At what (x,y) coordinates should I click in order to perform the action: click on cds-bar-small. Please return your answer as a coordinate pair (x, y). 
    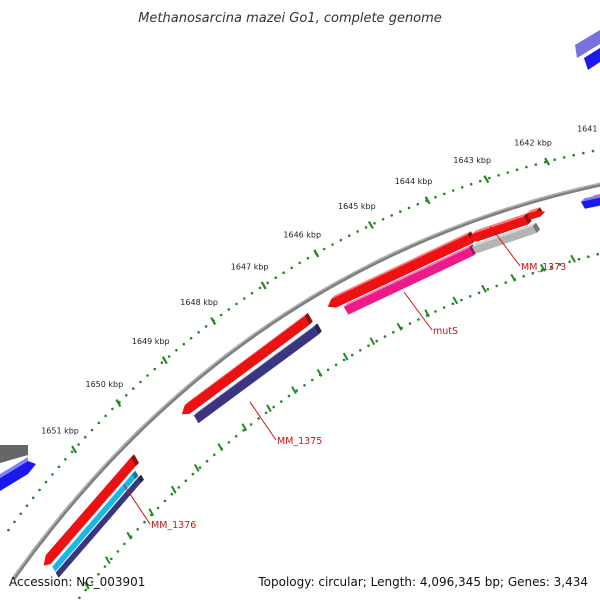
    Looking at the image, I should click on (536, 213).